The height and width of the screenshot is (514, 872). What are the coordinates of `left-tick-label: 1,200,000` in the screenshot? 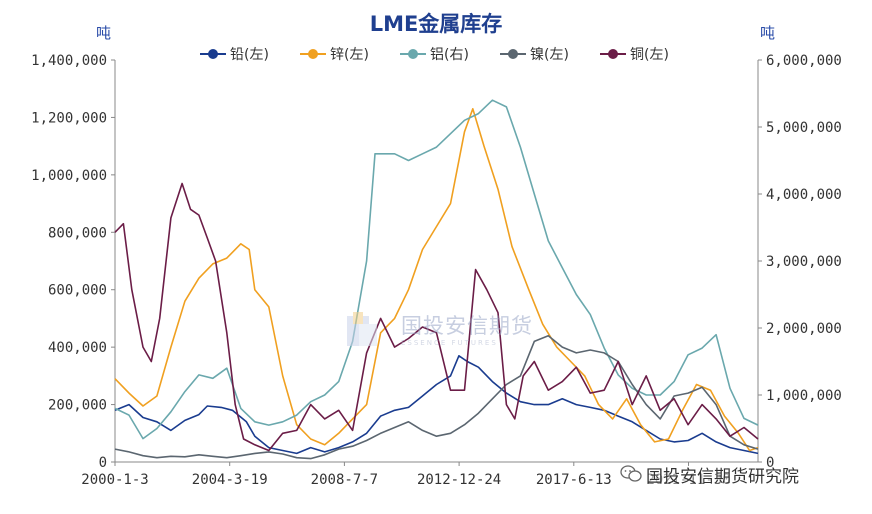 It's located at (69, 118).